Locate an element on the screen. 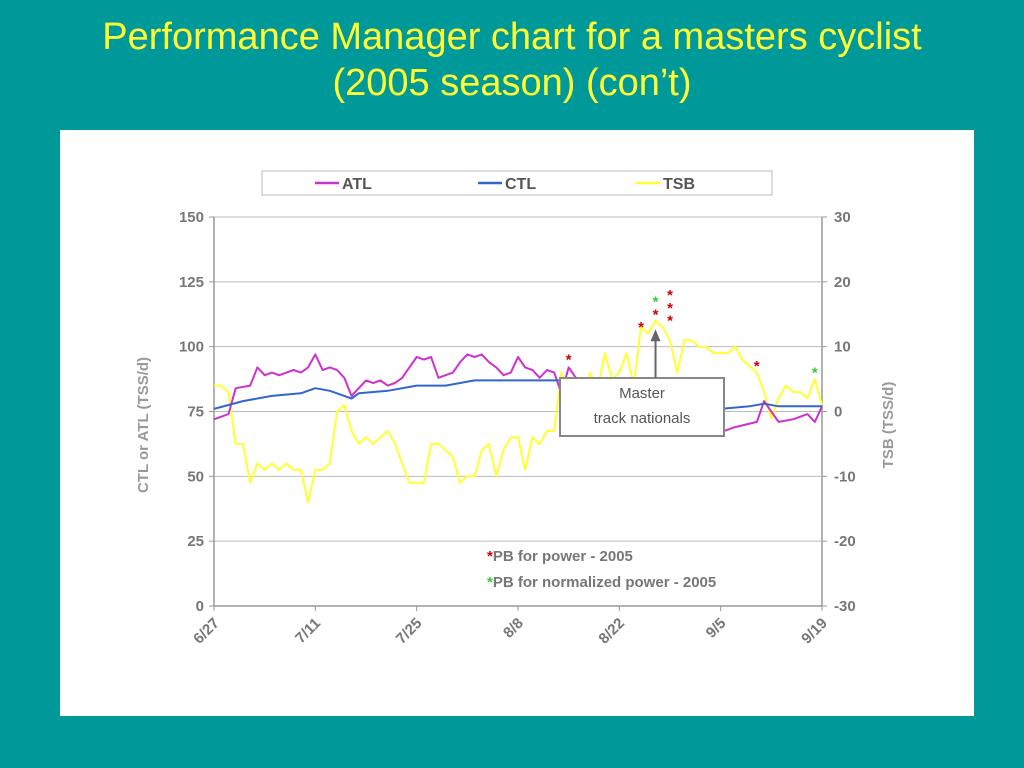  right-tick-label: 30 is located at coordinates (842, 217).